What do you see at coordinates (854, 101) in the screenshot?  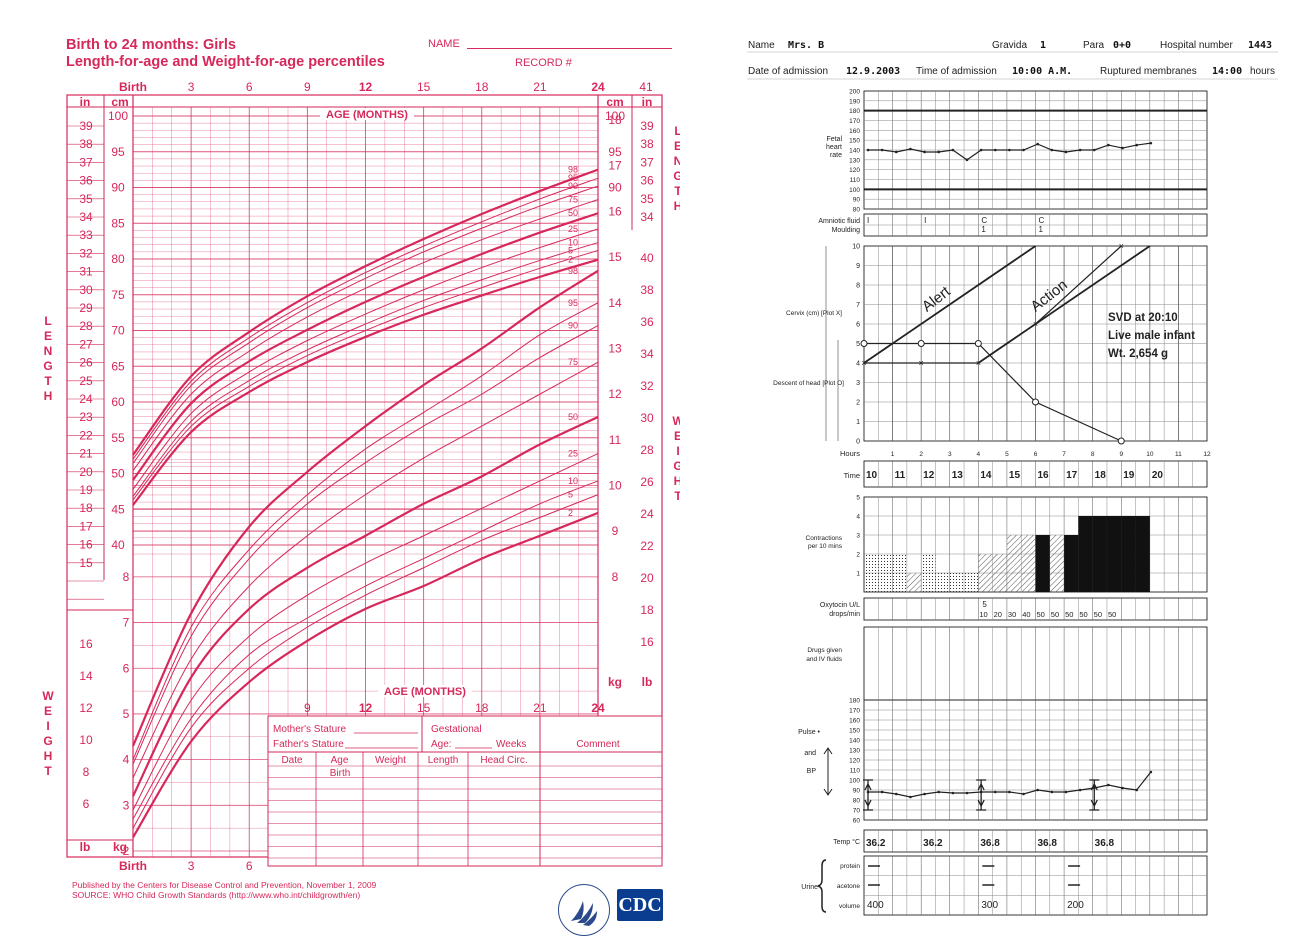 I see `fhr-tick: 190` at bounding box center [854, 101].